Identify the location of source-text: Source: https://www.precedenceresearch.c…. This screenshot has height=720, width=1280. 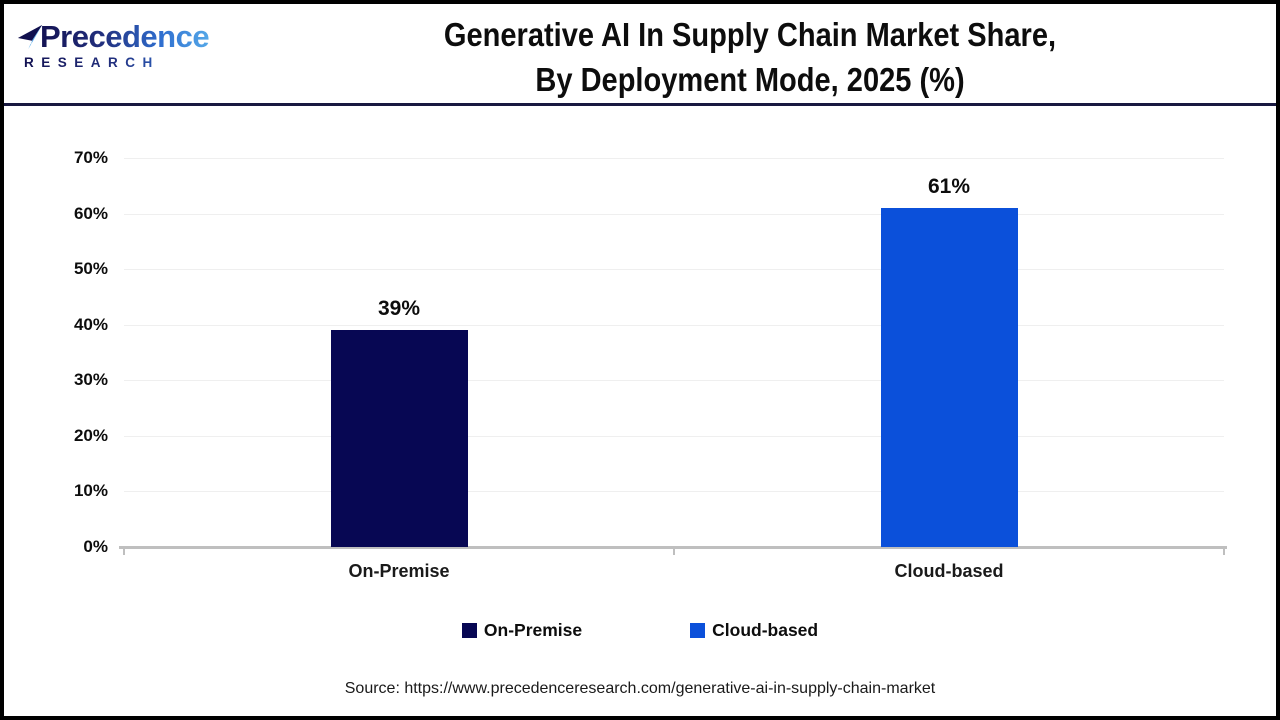
(640, 688).